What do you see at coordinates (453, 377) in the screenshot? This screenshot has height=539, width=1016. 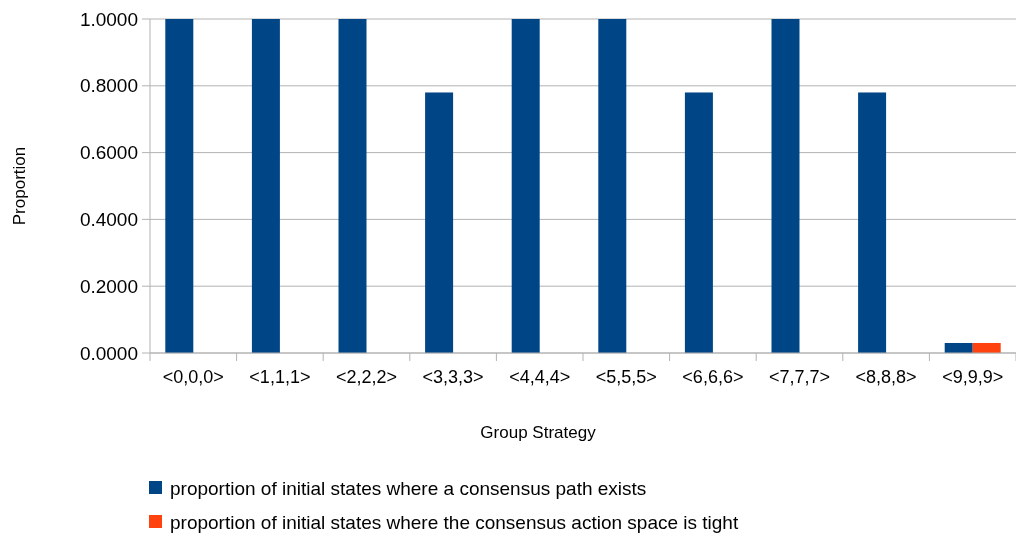 I see `x-tick-label: <3,3,3>` at bounding box center [453, 377].